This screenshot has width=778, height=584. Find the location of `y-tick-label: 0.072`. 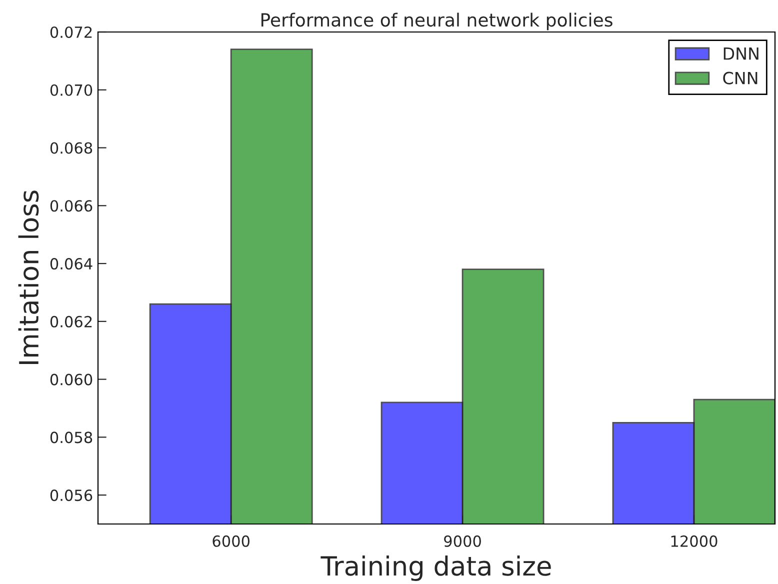

y-tick-label: 0.072 is located at coordinates (71, 32).